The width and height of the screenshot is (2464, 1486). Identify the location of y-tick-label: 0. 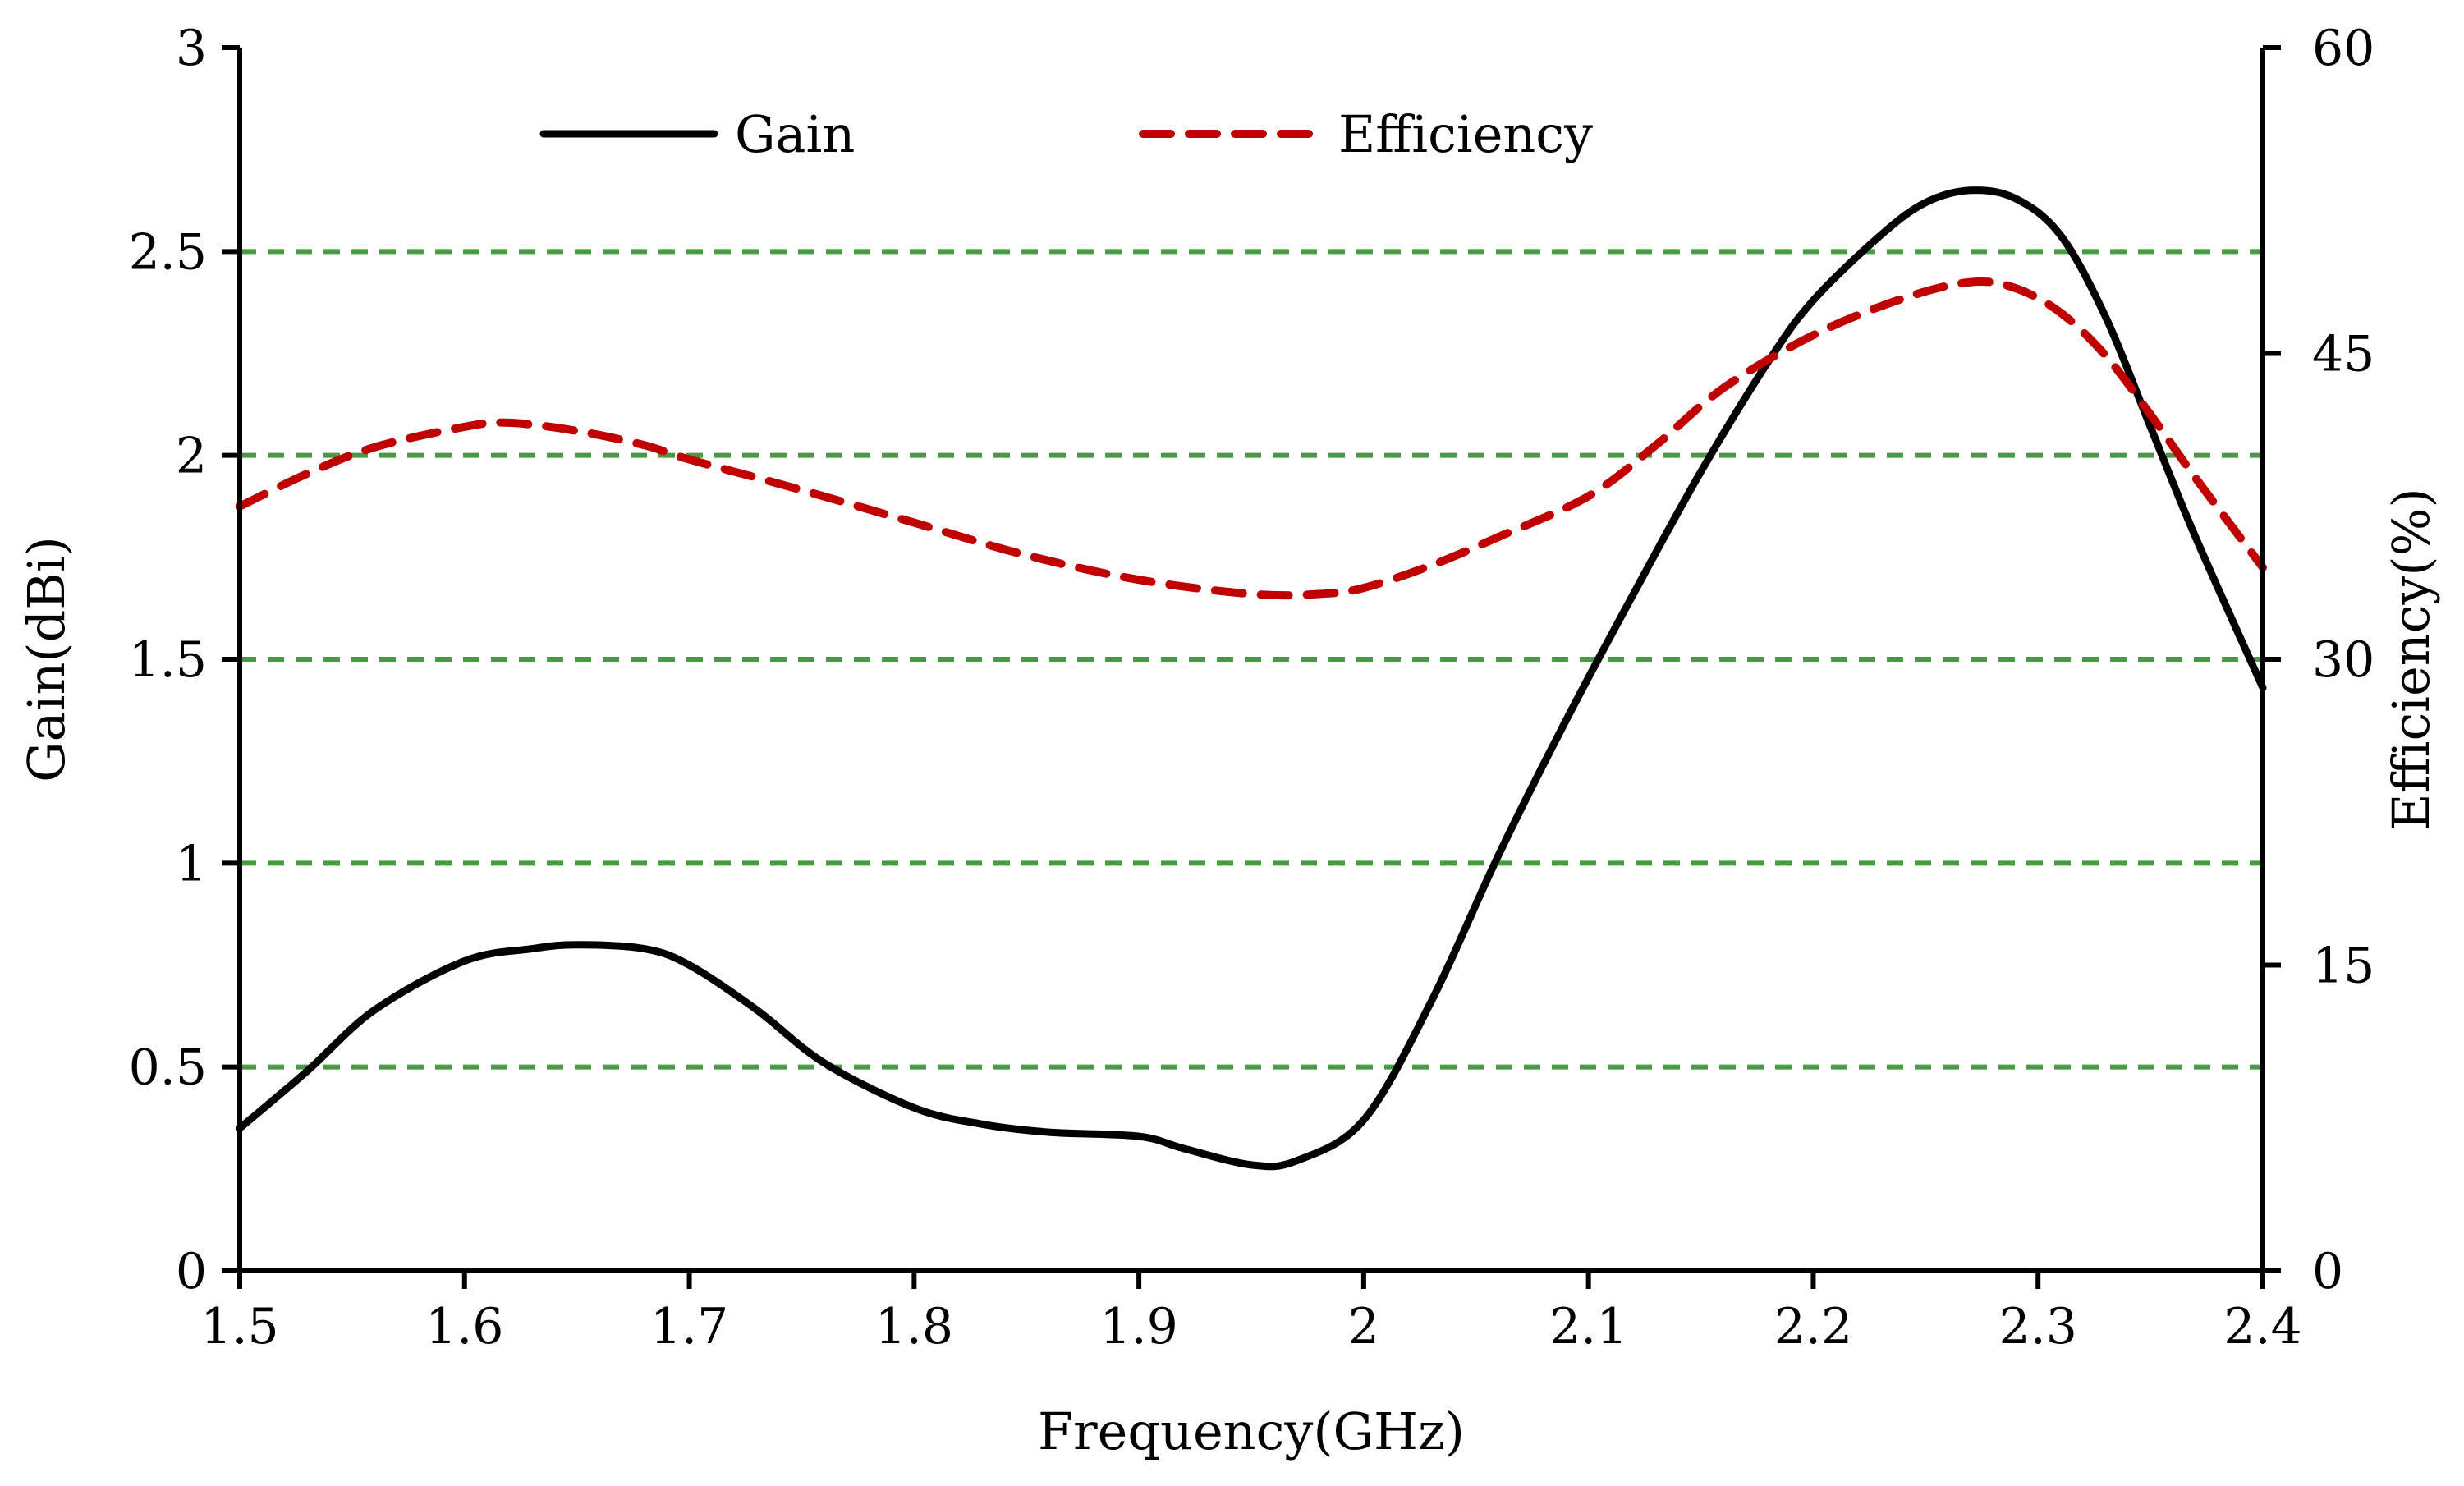
(192, 1271).